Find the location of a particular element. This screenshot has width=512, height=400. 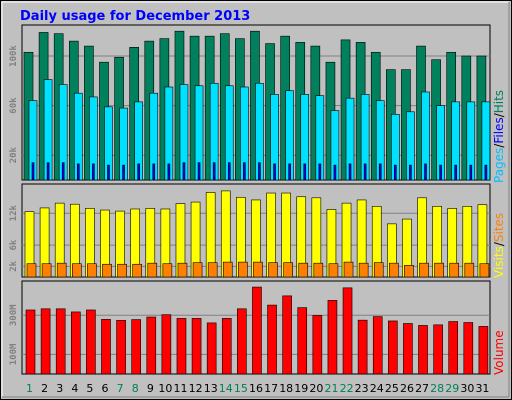

x-tick-label-day-28: 28 is located at coordinates (437, 388).